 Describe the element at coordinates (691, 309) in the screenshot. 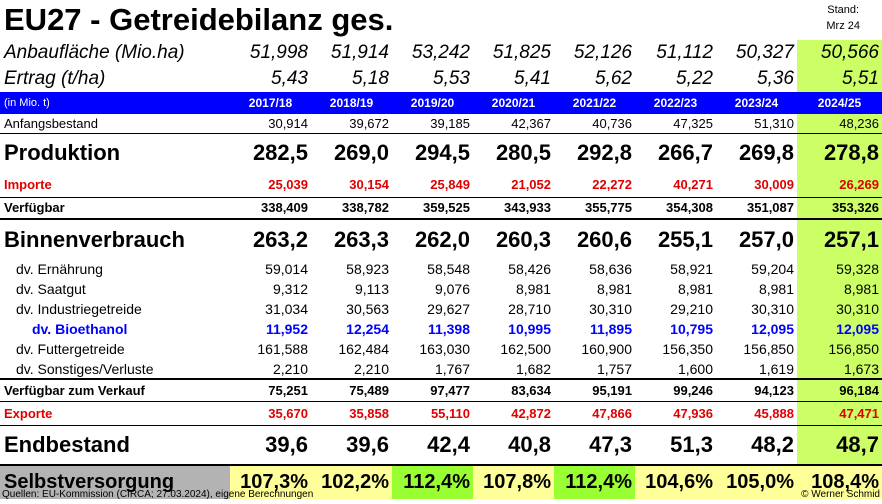

I see `cell-industrie: 29,210` at that location.